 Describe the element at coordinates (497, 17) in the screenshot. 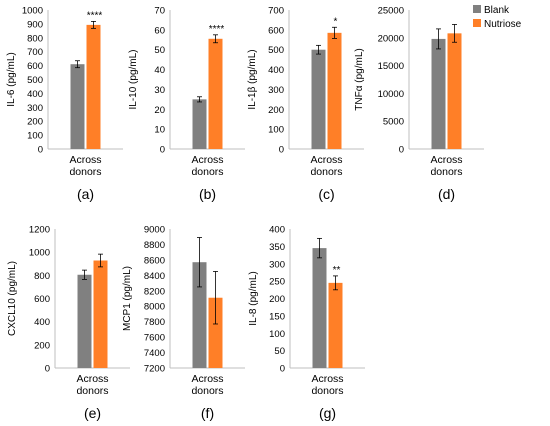

I see `legend: Blank Nutriose` at that location.